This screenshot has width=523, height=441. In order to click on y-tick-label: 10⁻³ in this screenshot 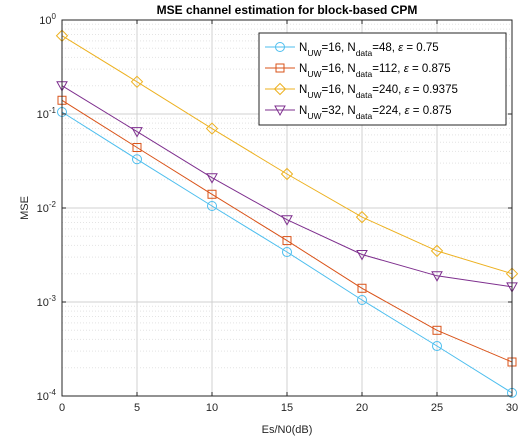, I will do `click(47, 301)`.